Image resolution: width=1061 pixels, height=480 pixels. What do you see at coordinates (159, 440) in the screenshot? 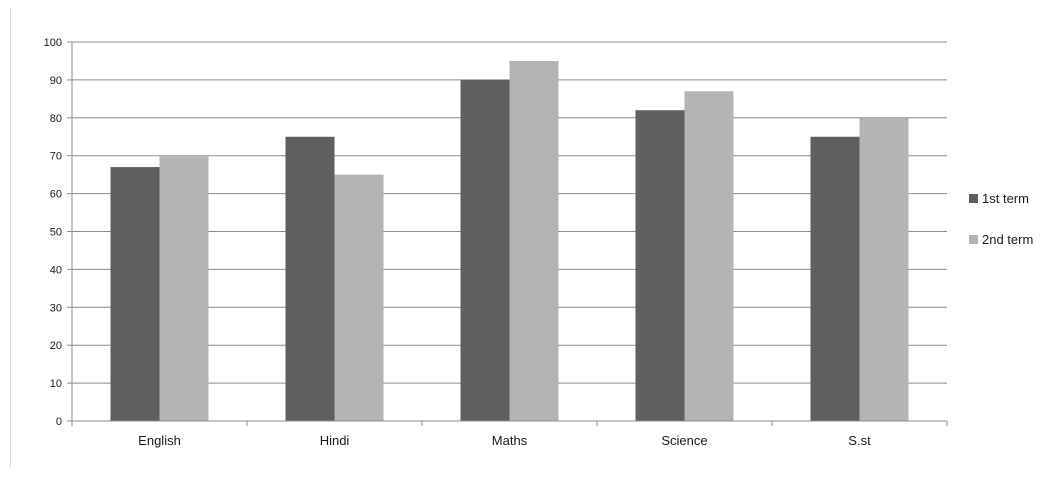
I see `x-category-label: English` at bounding box center [159, 440].